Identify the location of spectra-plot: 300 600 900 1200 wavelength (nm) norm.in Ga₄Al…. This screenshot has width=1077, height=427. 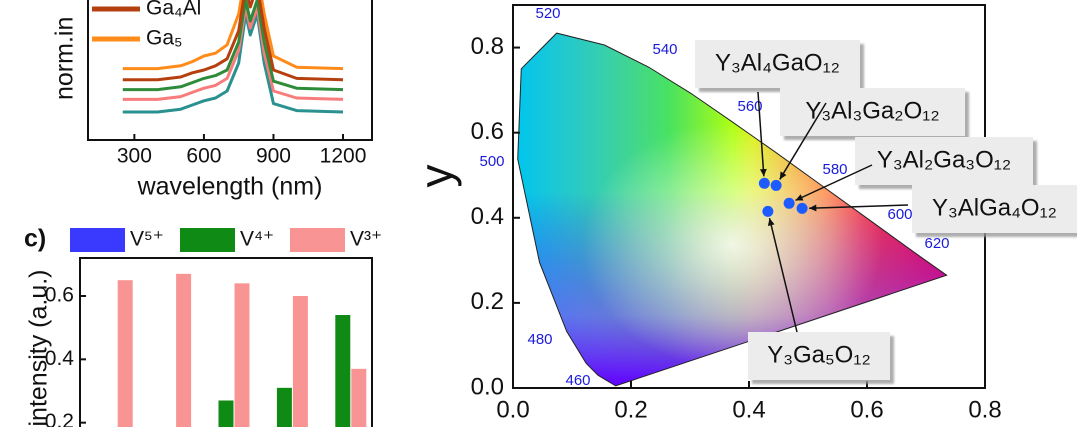
(212, 100).